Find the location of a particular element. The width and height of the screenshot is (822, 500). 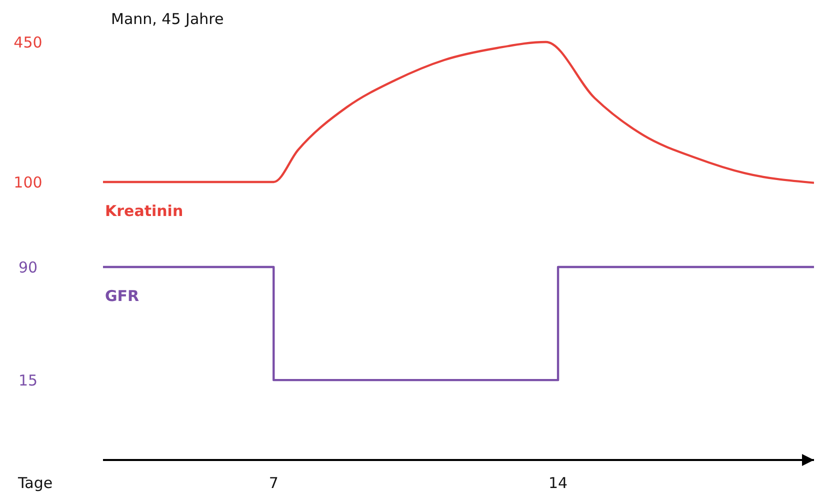

x-tick-label: 7 is located at coordinates (273, 483).